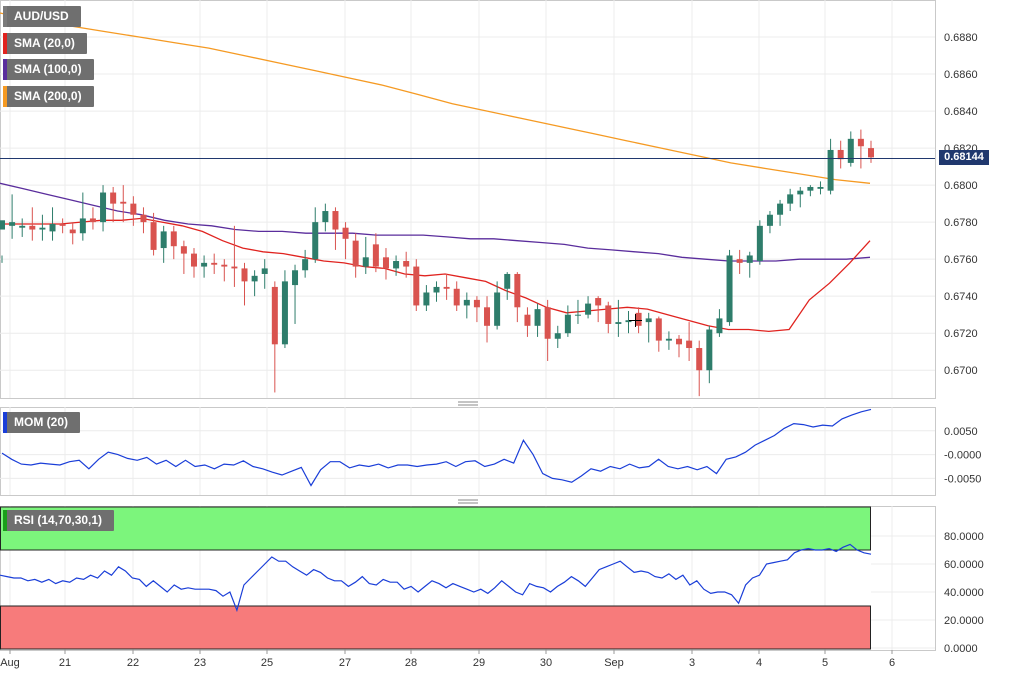 This screenshot has width=1013, height=675. I want to click on rsi-line, so click(436, 578).